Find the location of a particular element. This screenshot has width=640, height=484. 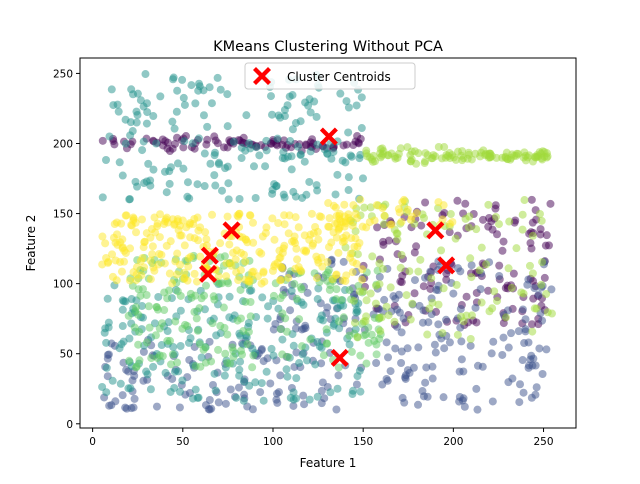

y-tick-label: 100 is located at coordinates (63, 285).